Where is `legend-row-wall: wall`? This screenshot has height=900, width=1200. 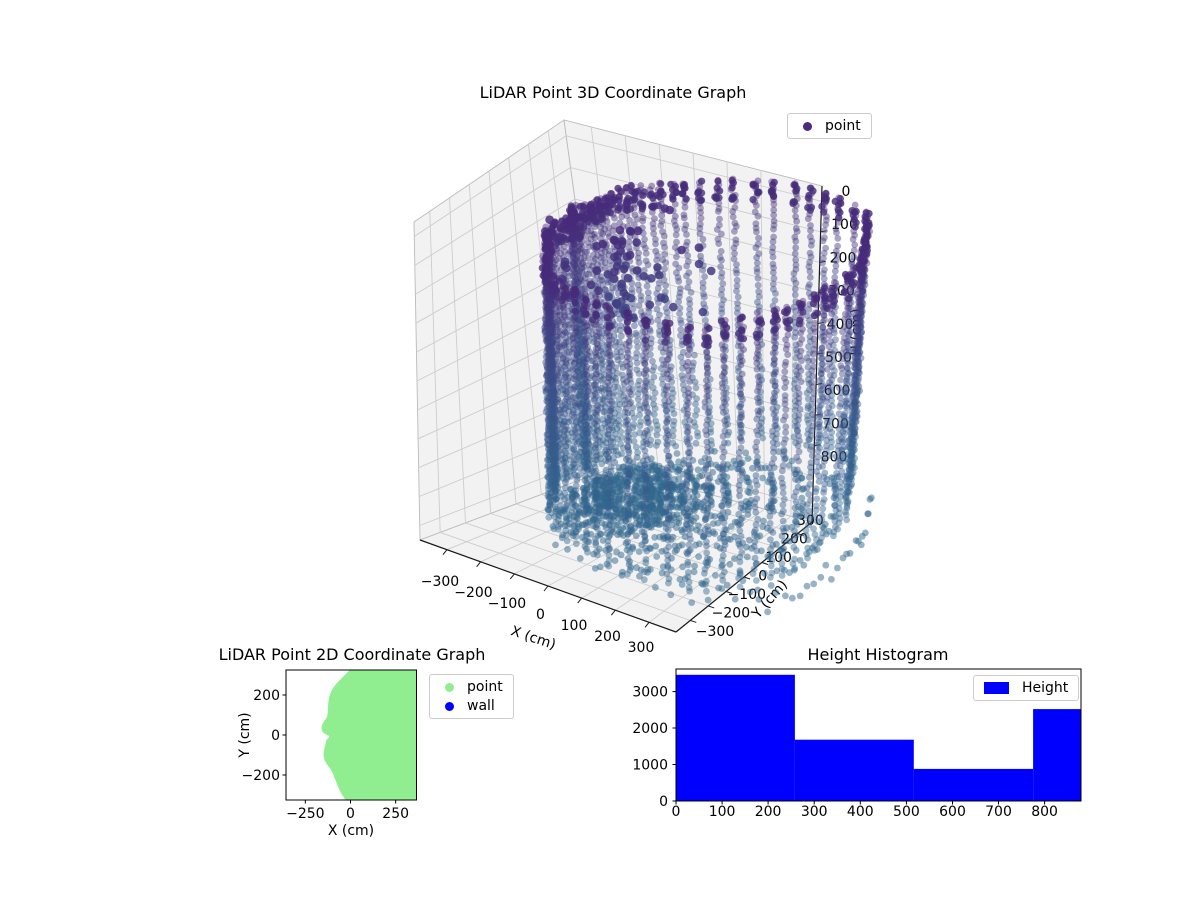
legend-row-wall: wall is located at coordinates (471, 706).